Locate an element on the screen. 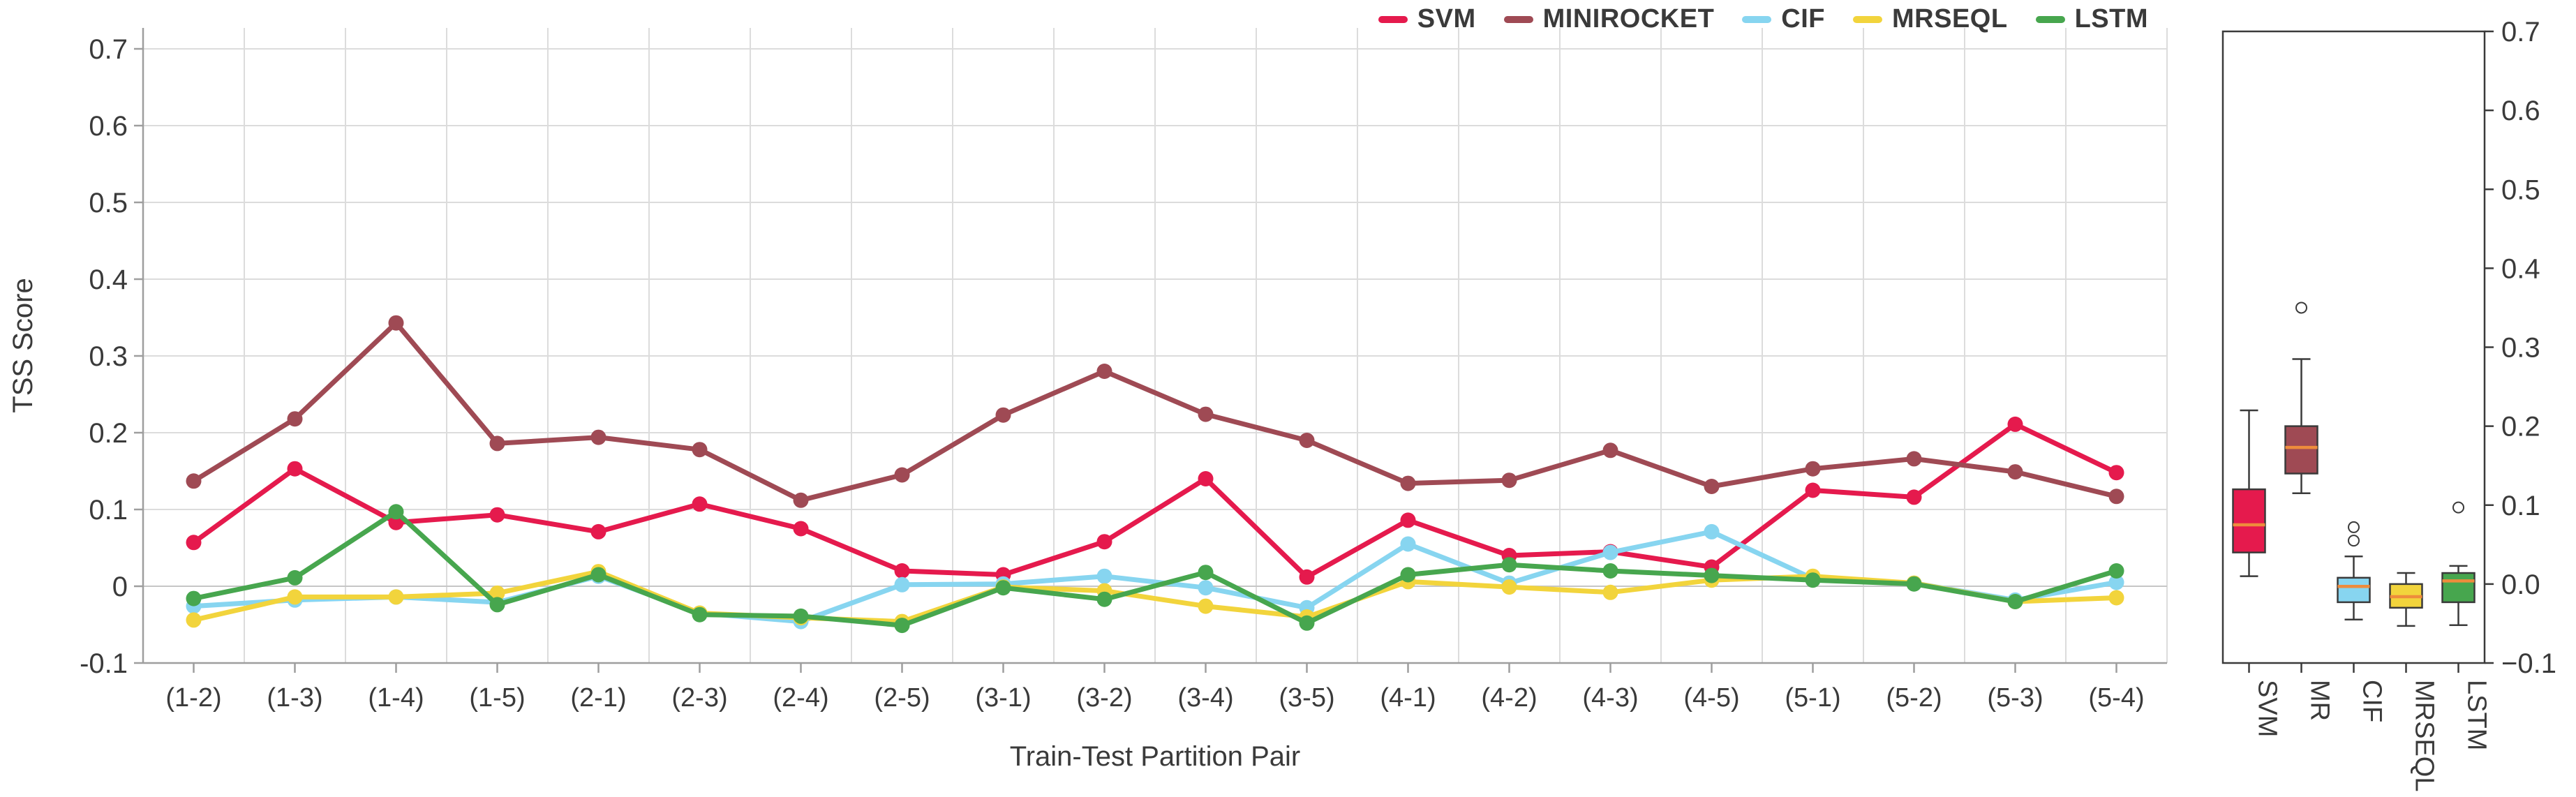 The height and width of the screenshot is (797, 2576). legend-item-mrseql: MRSEQL is located at coordinates (1930, 19).